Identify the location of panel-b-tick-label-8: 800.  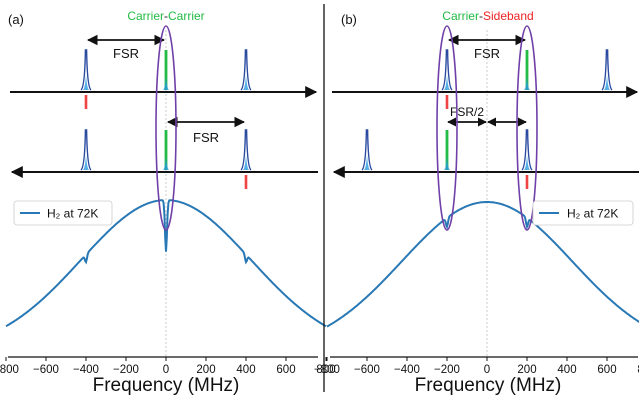
(638, 370).